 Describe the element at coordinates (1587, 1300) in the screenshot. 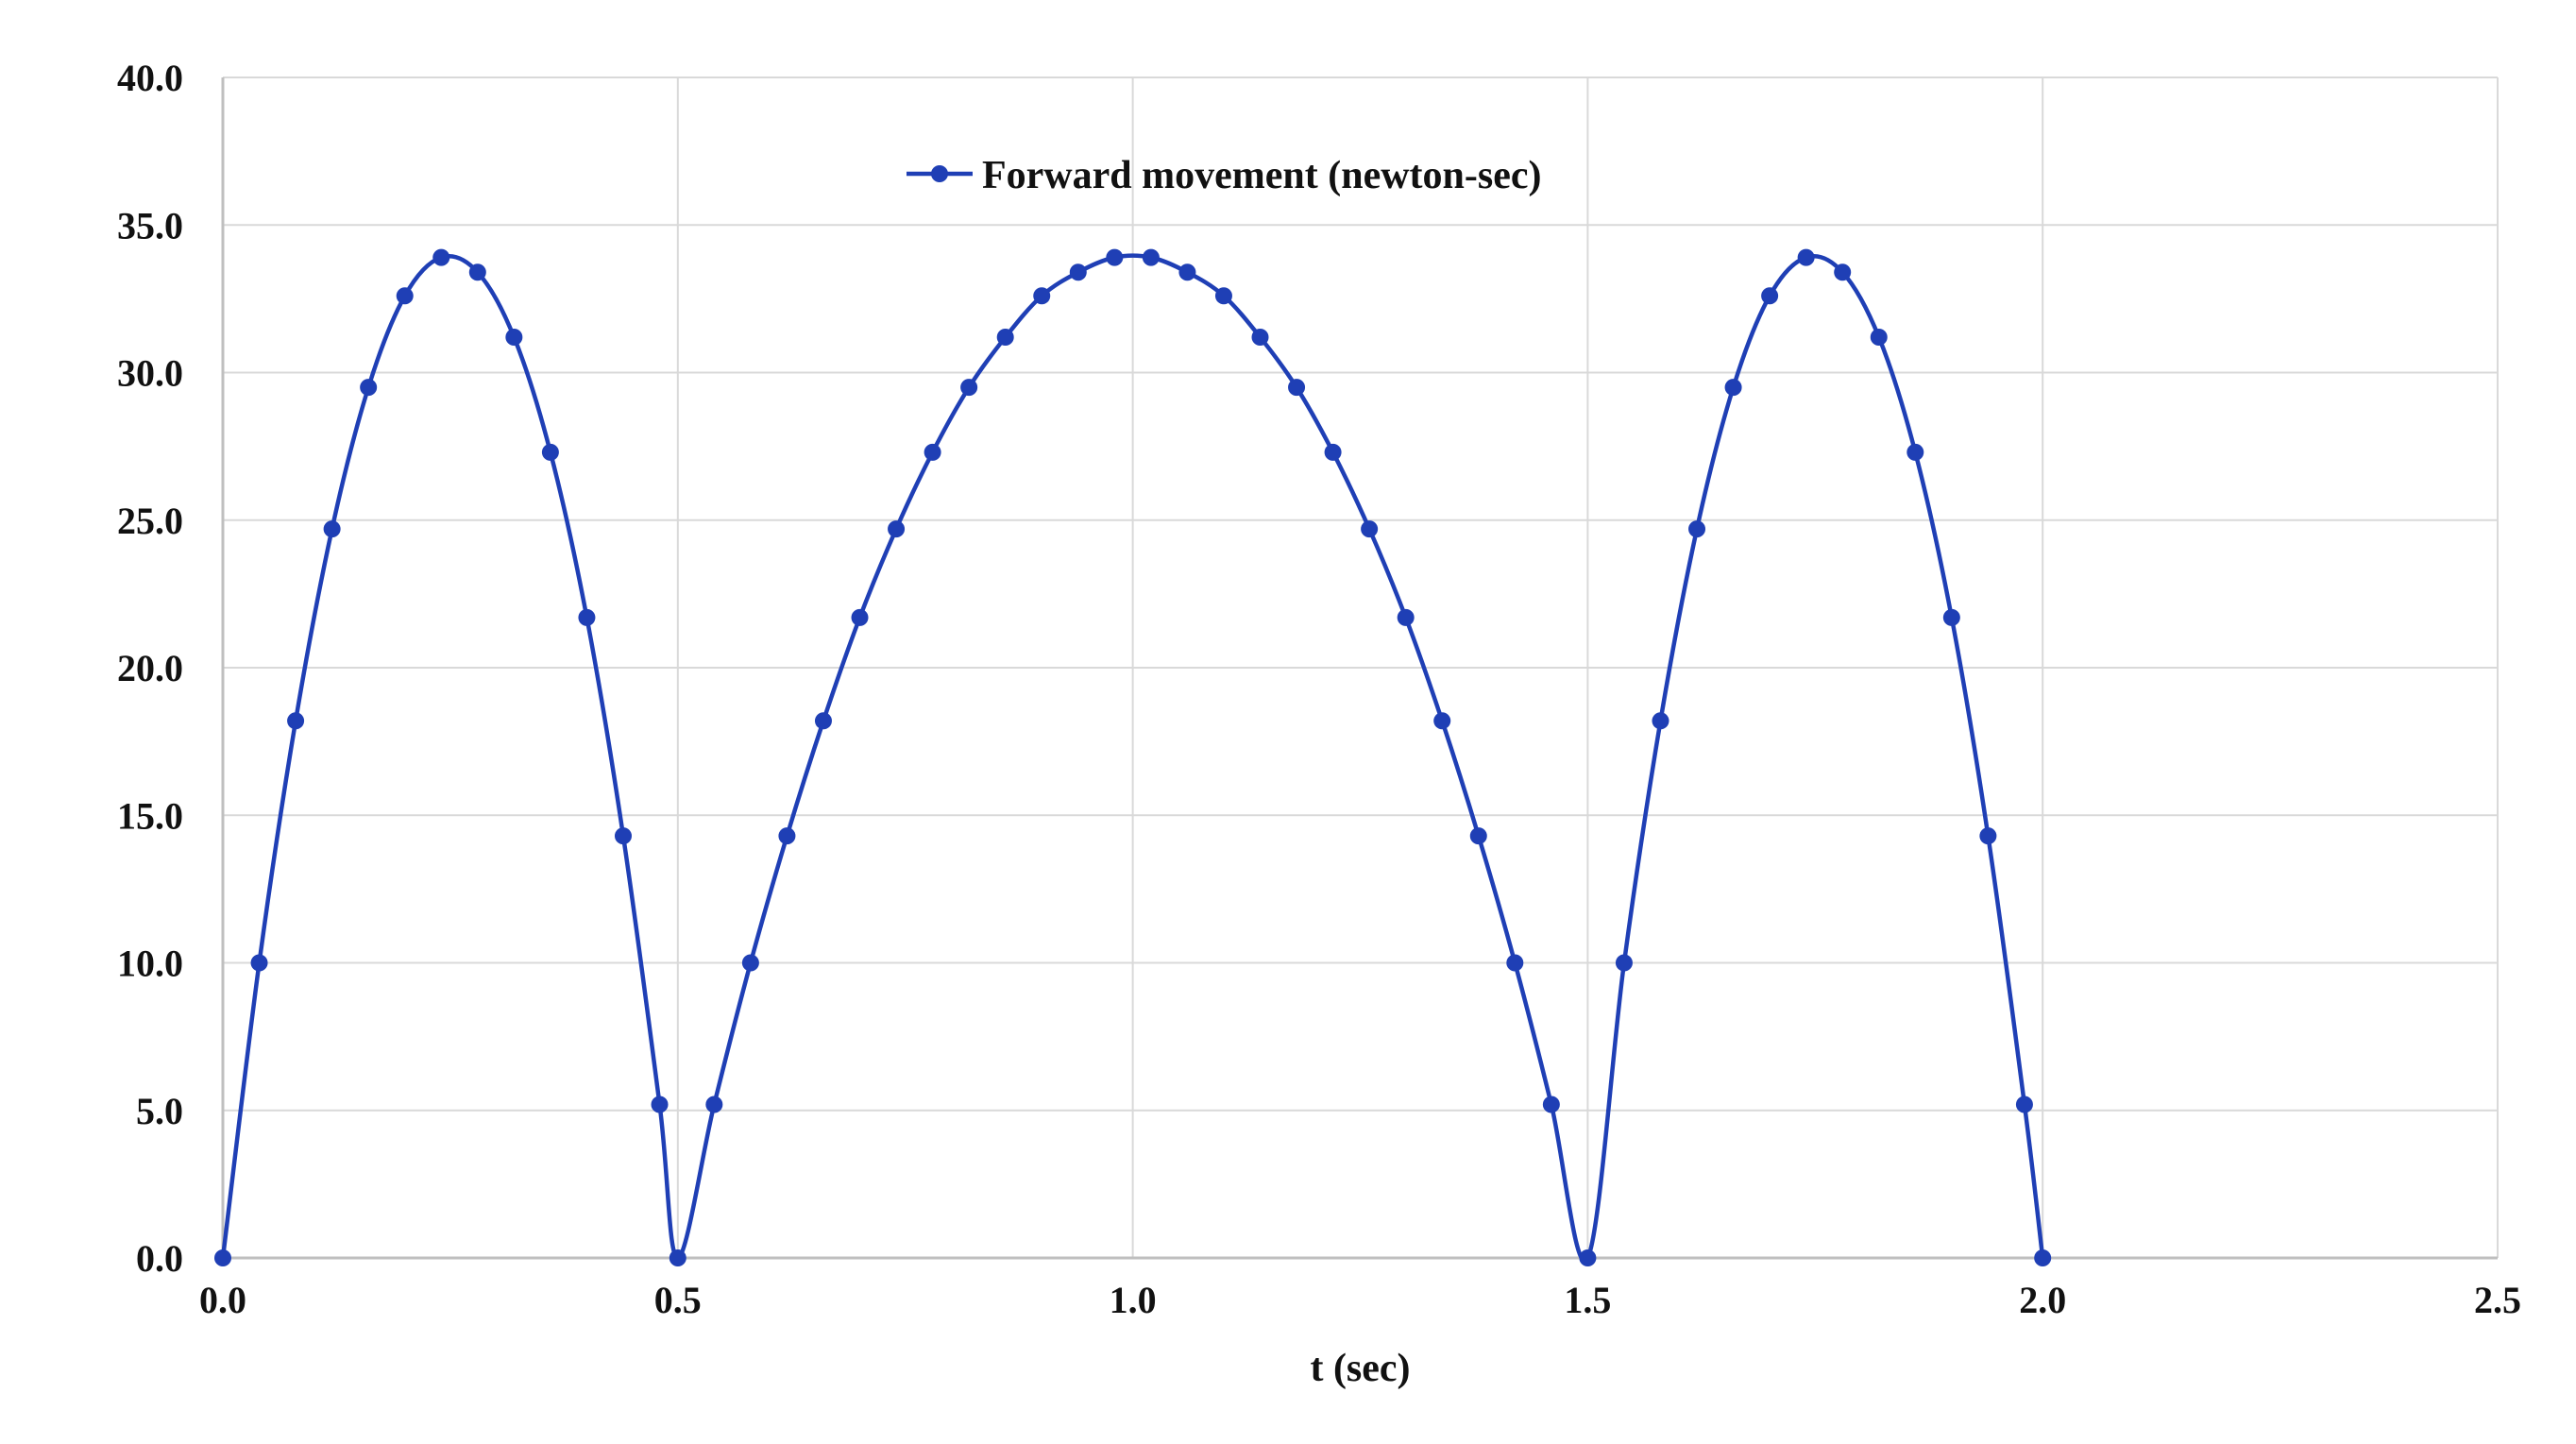

I see `x-tick-label: 1.5` at that location.